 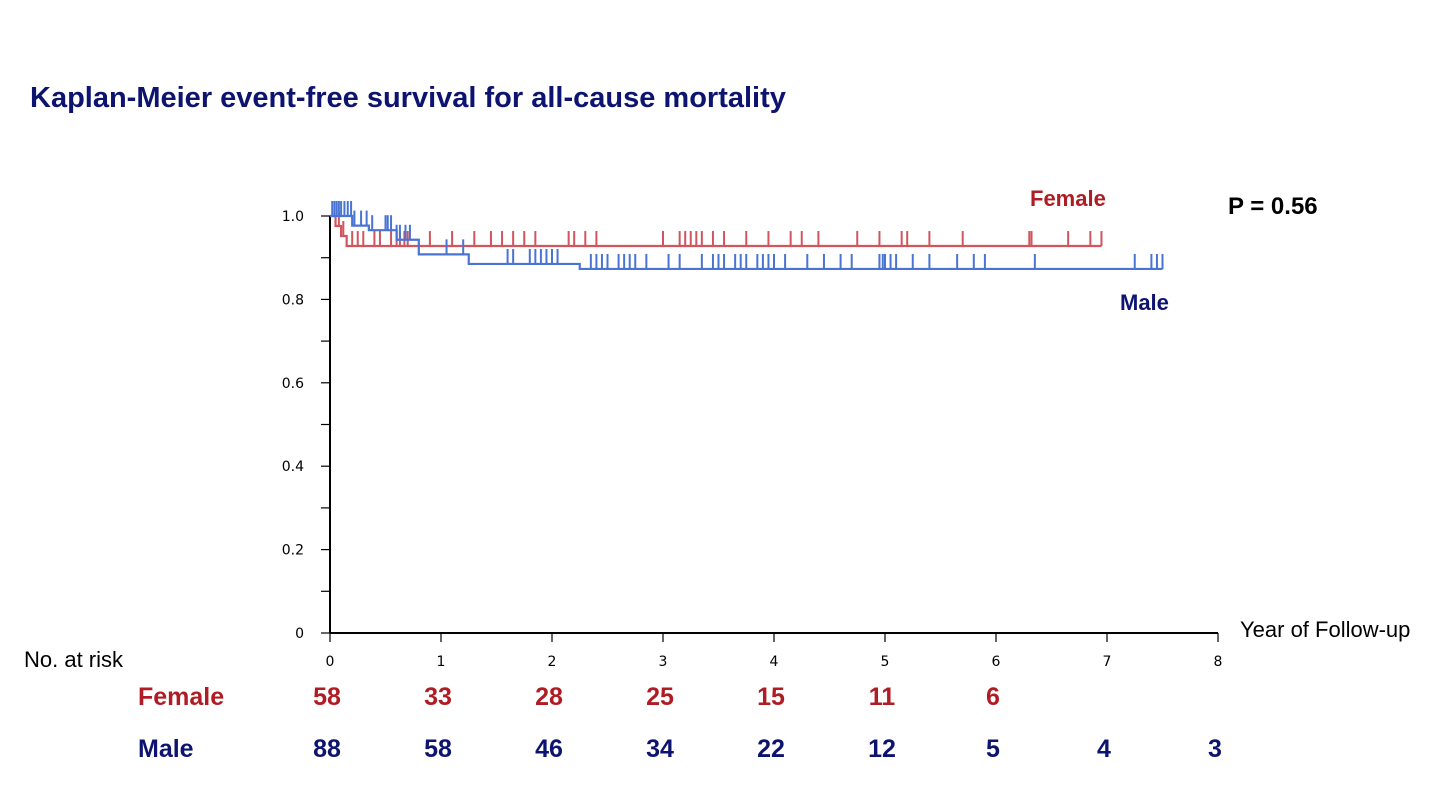 I want to click on x-tick-label: 8, so click(x=1218, y=662).